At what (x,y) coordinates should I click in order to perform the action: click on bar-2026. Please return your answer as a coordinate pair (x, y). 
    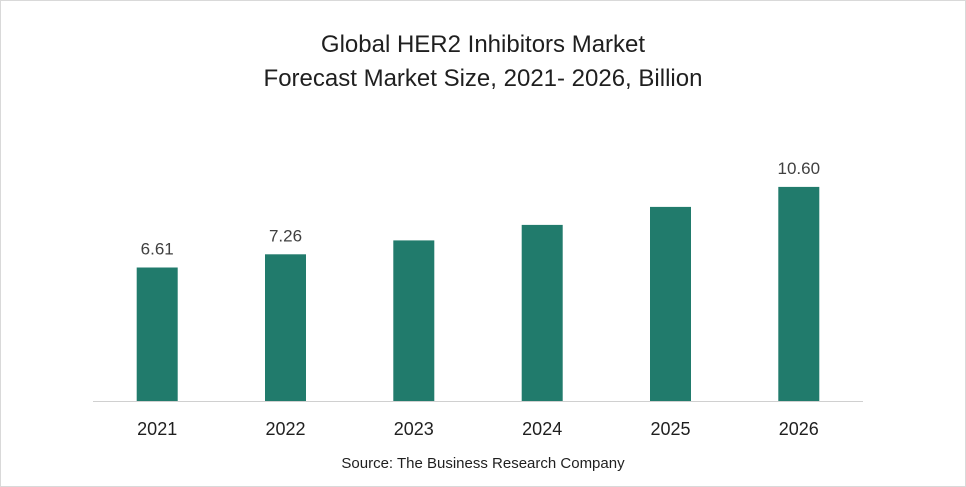
    Looking at the image, I should click on (799, 293).